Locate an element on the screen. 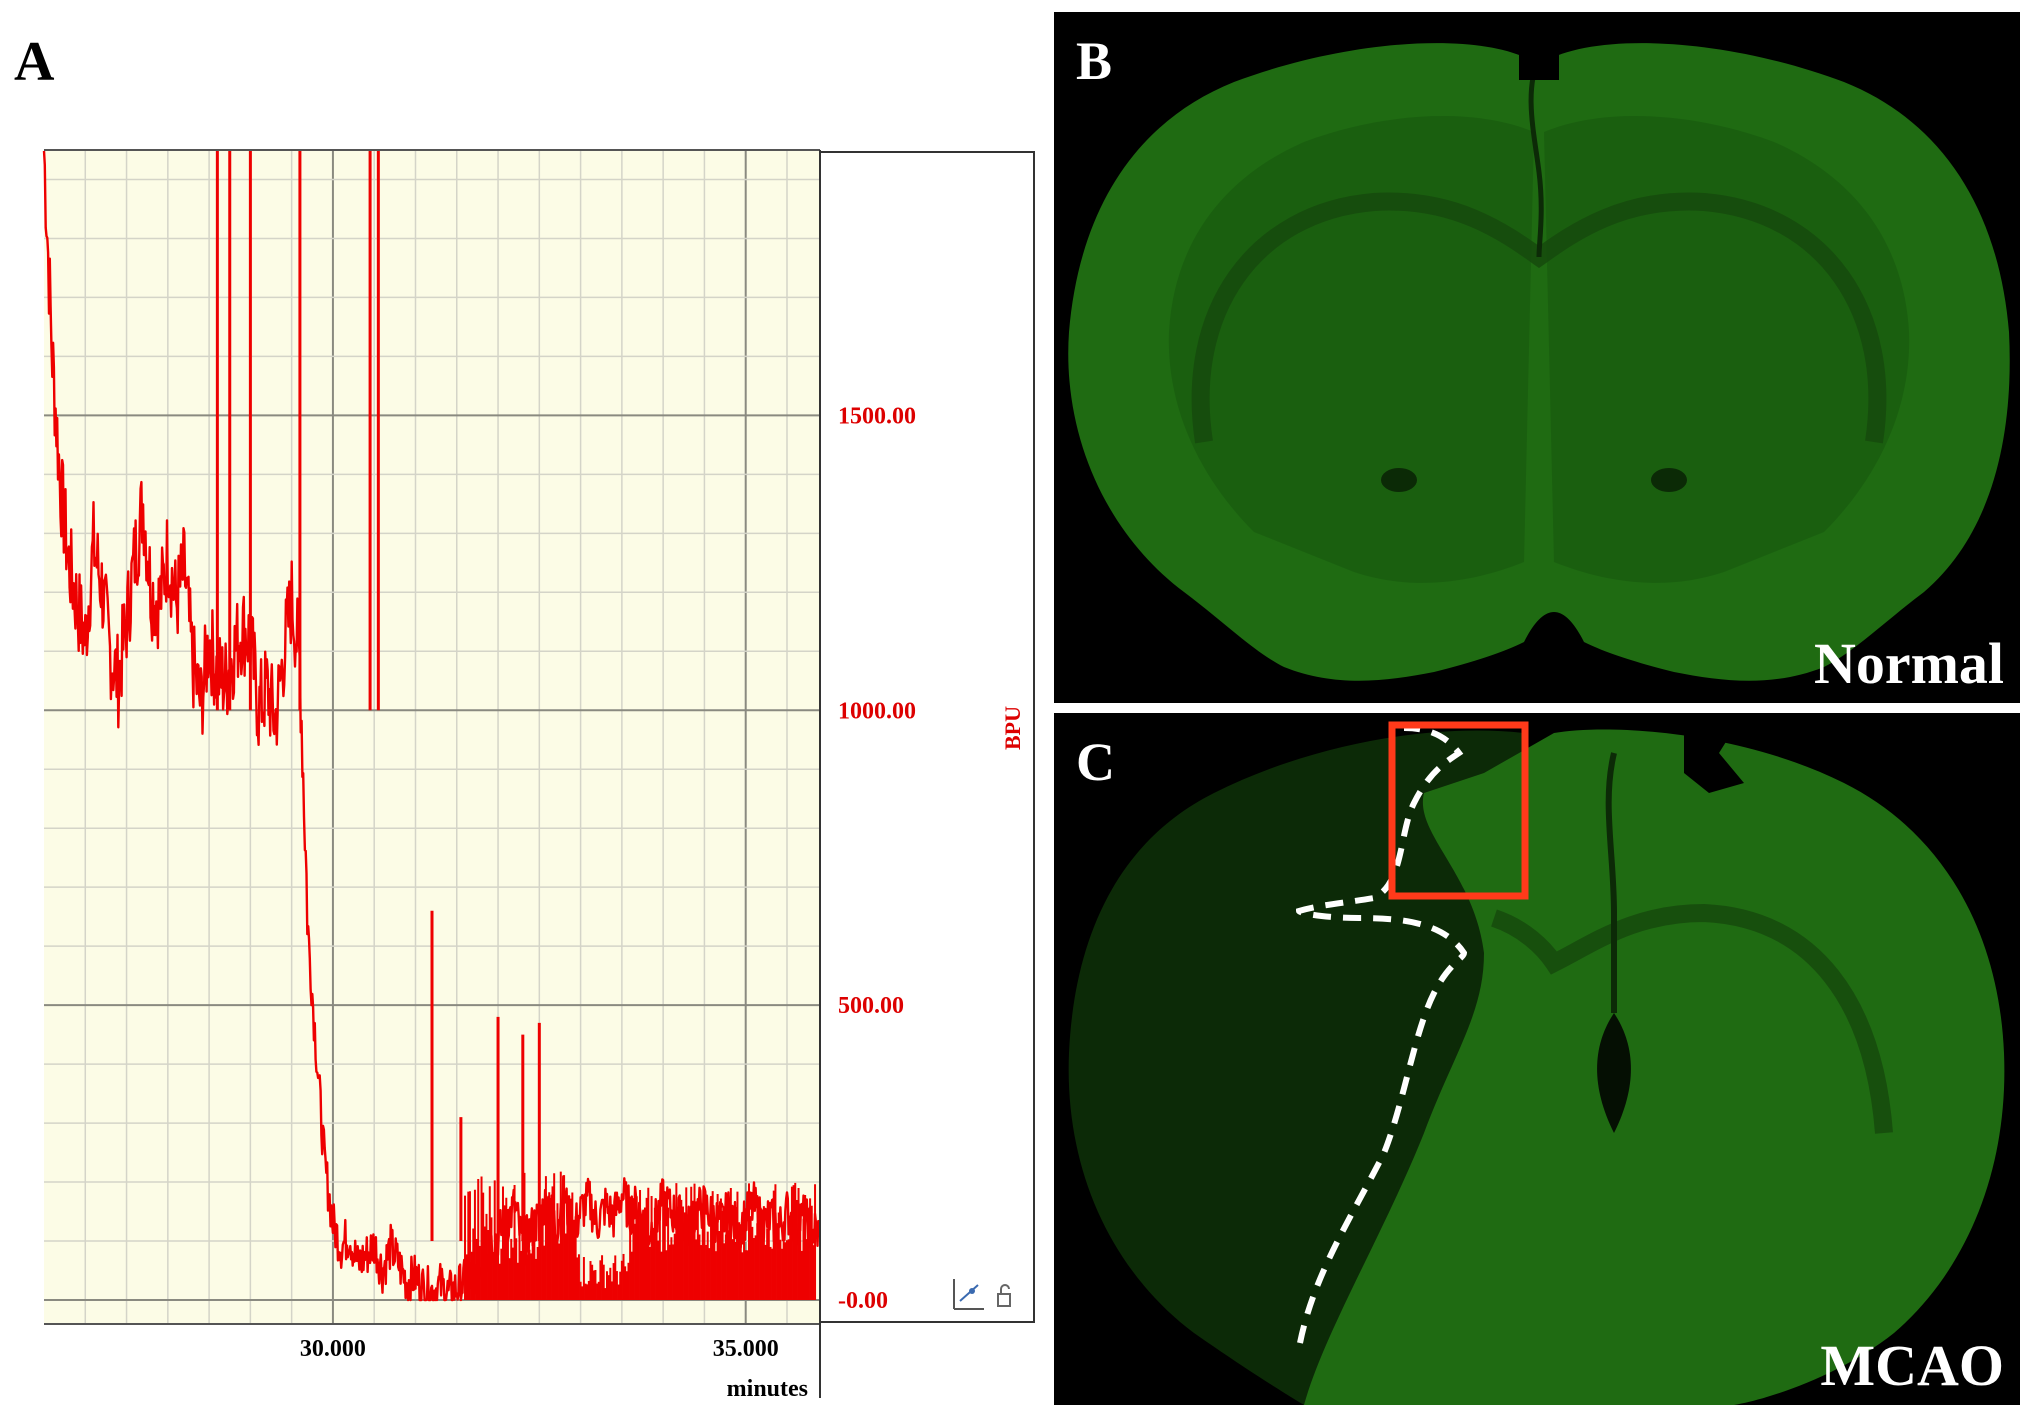 This screenshot has width=2031, height=1416. roi-box is located at coordinates (1458, 810).